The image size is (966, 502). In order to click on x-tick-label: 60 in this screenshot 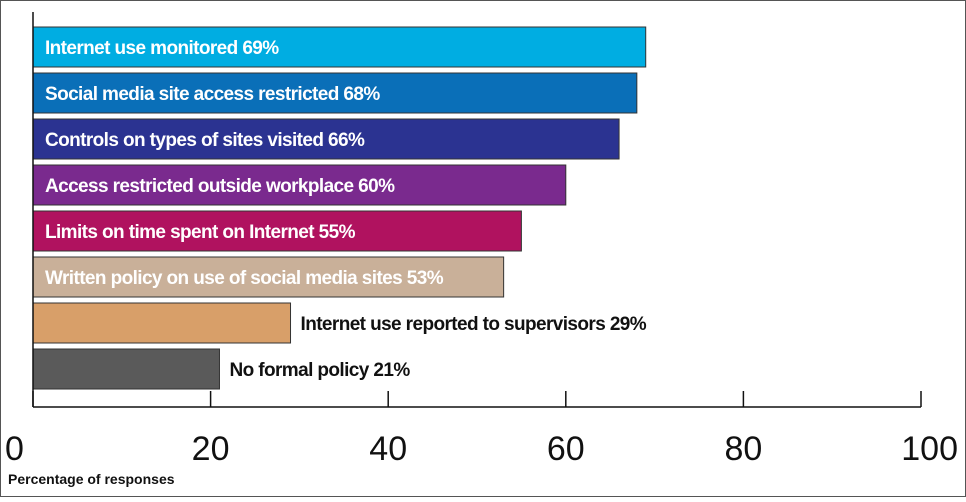, I will do `click(566, 449)`.